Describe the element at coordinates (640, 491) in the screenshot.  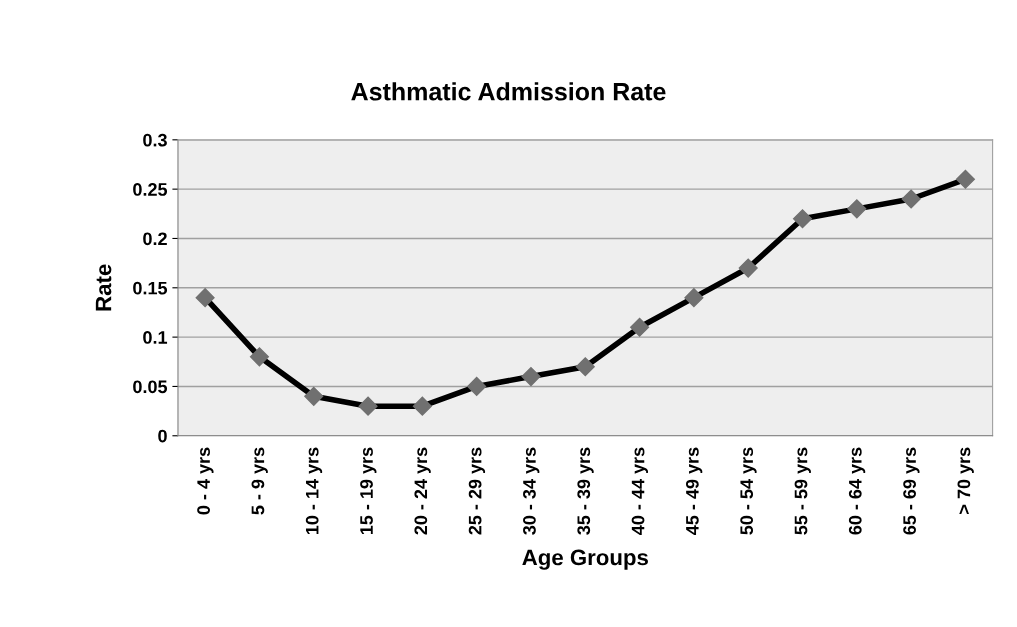
I see `x-tick-label: 40 - 44 yrs` at that location.